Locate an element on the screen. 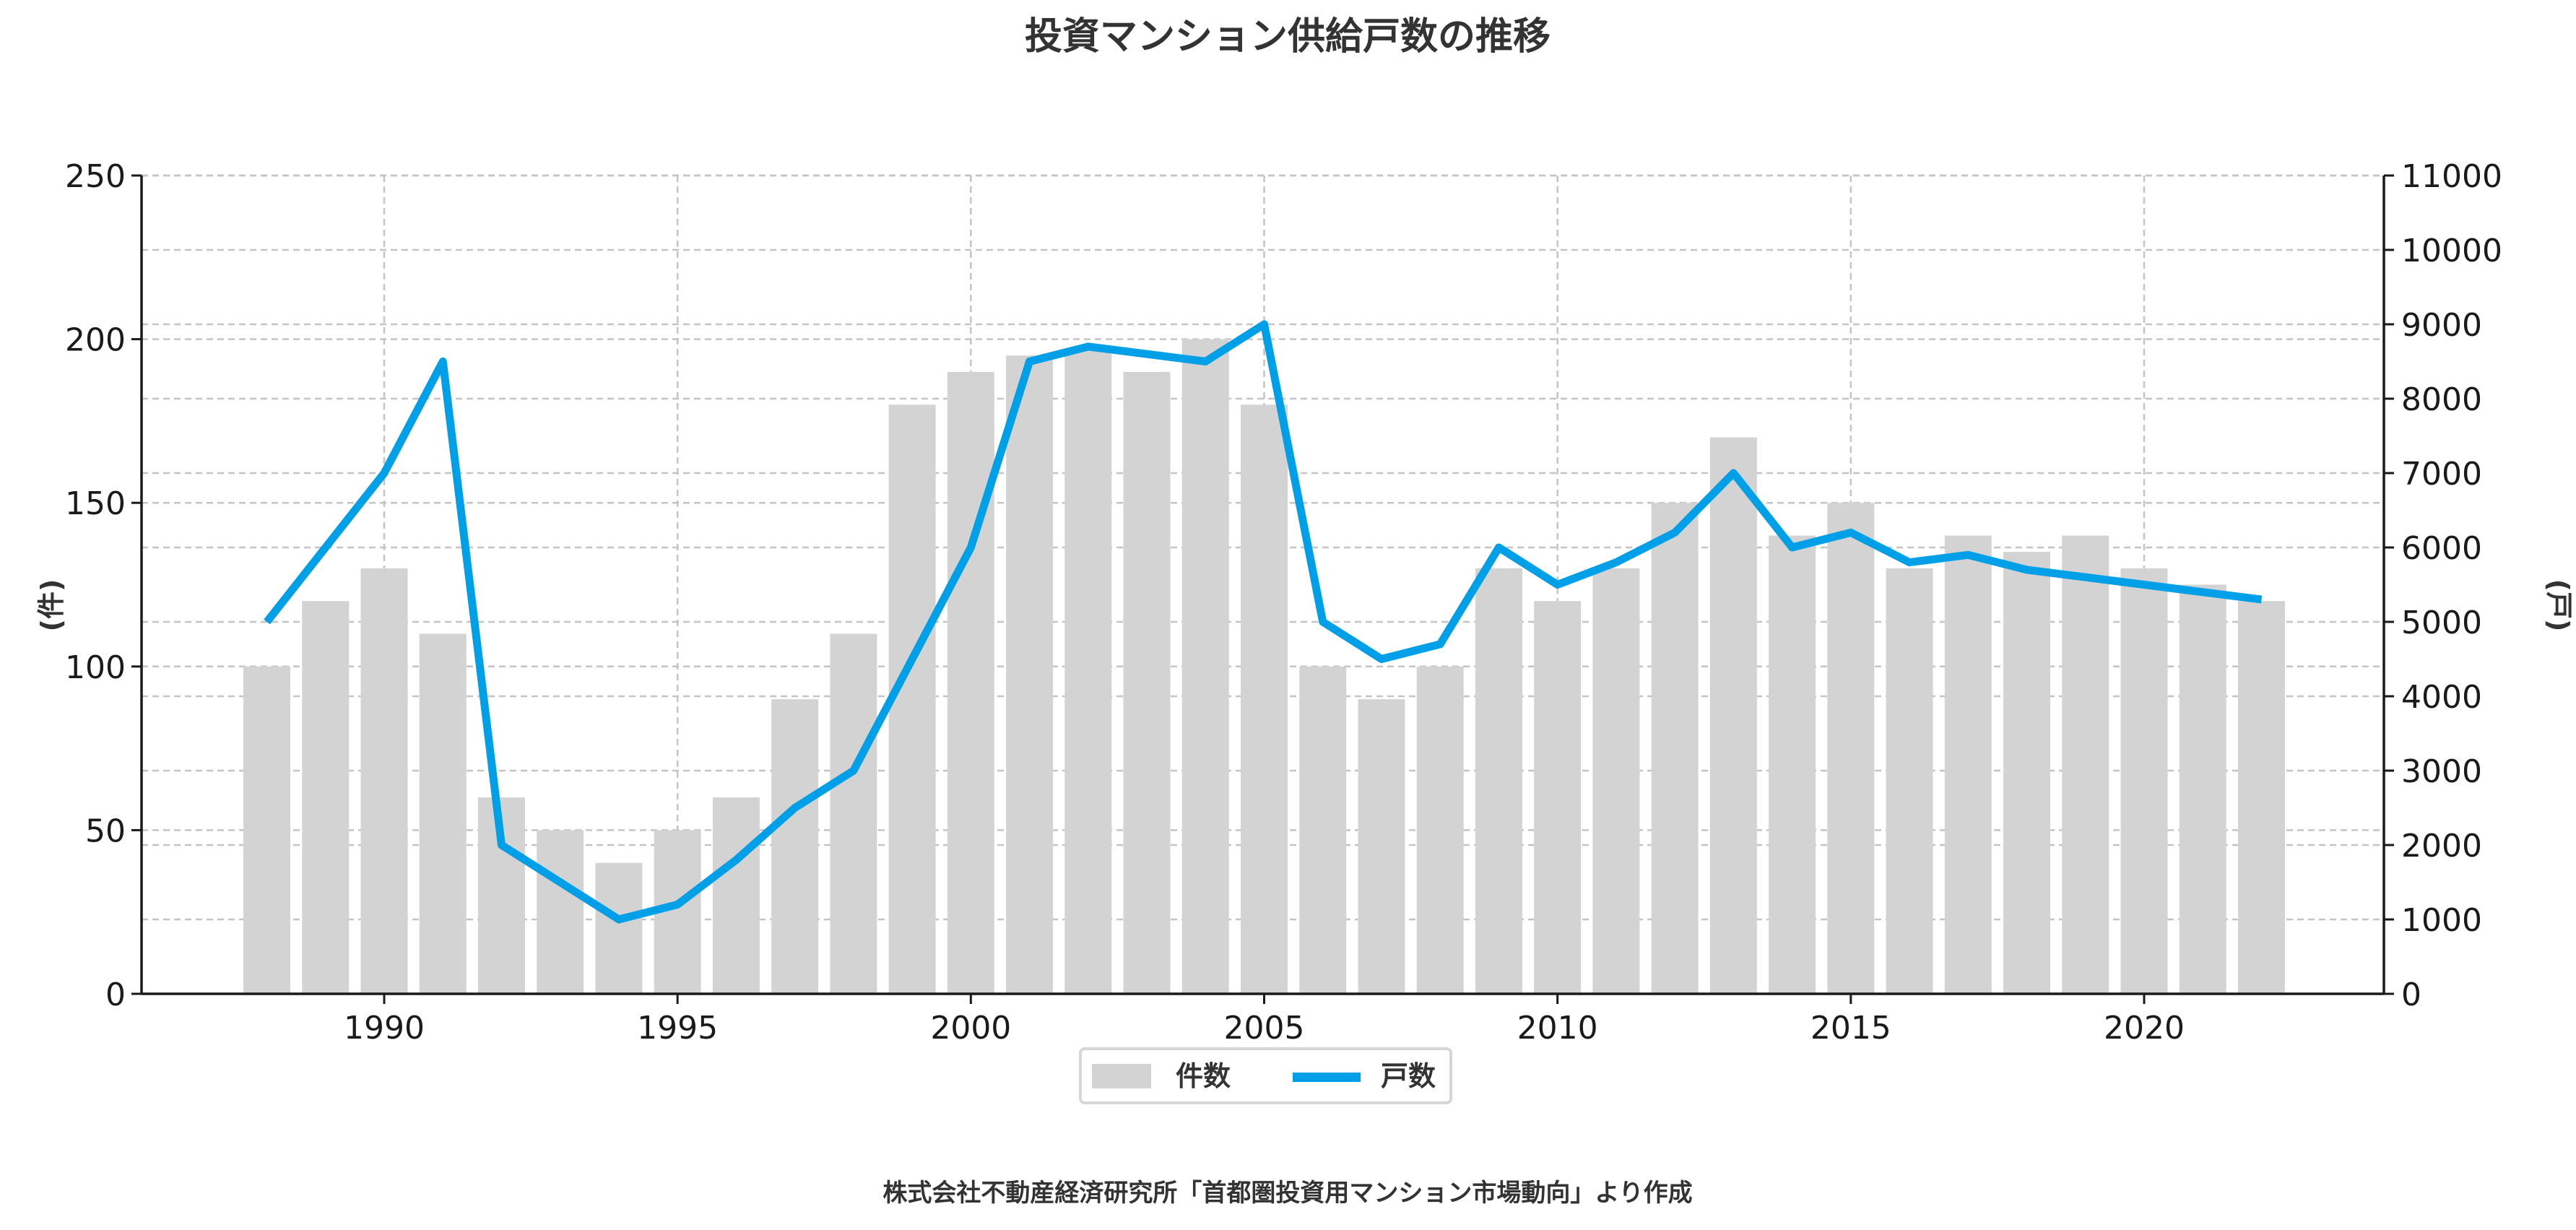 Image resolution: width=2576 pixels, height=1230 pixels. x-tick-label: 2000 is located at coordinates (970, 1028).